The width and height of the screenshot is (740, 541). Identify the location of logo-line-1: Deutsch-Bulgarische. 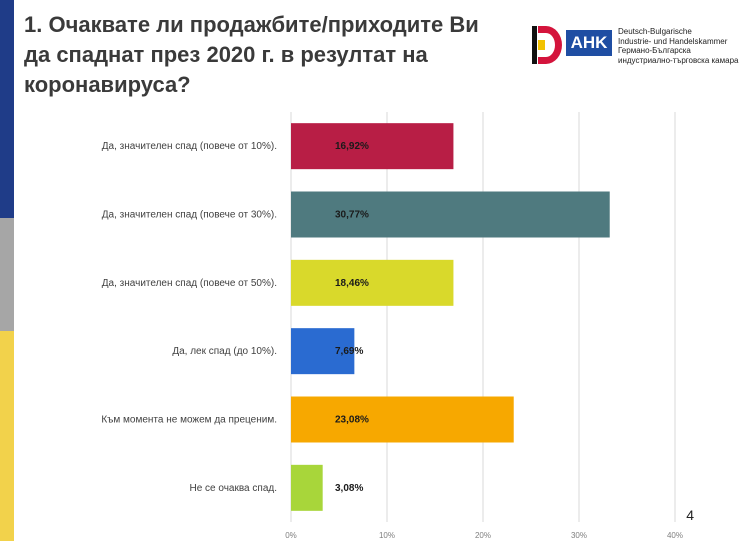
(655, 31).